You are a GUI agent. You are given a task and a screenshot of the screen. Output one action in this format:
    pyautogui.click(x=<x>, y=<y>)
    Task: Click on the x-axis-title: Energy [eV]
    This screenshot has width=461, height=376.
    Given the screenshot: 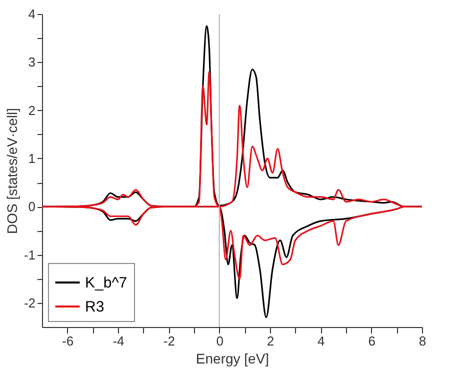 What is the action you would take?
    pyautogui.click(x=233, y=358)
    